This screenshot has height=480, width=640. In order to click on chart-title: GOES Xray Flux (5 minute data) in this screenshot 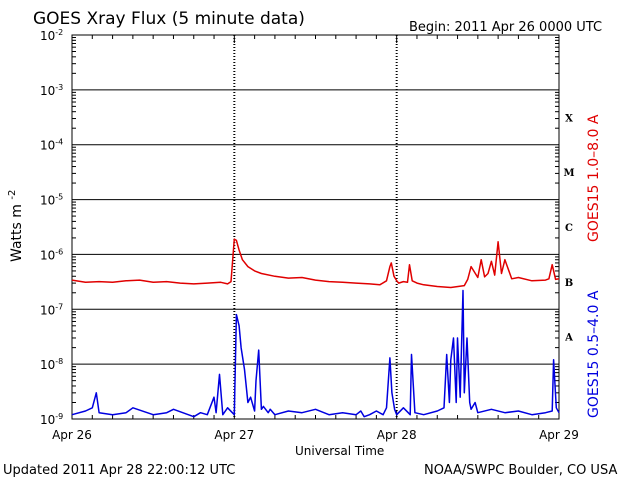, I will do `click(169, 19)`.